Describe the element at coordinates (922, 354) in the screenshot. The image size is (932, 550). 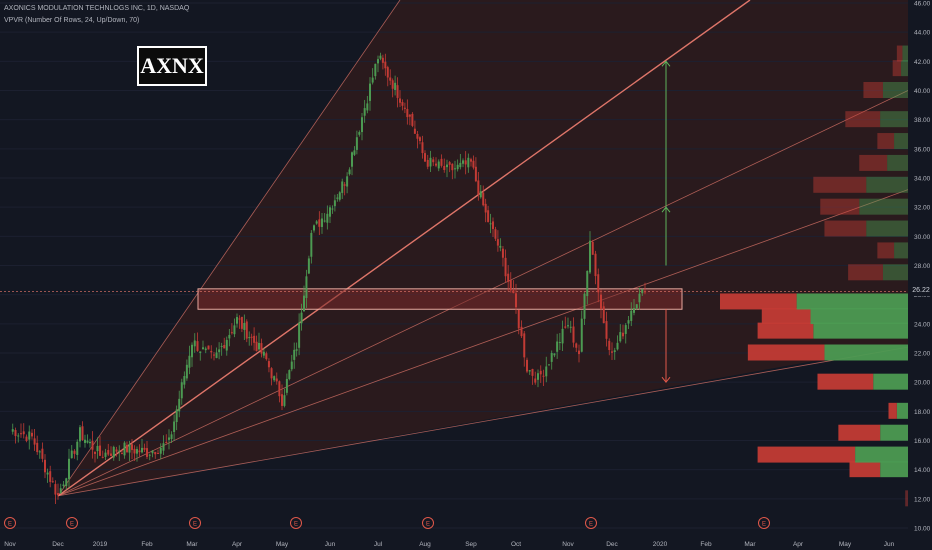
I see `y-tick-label: 22.00` at that location.